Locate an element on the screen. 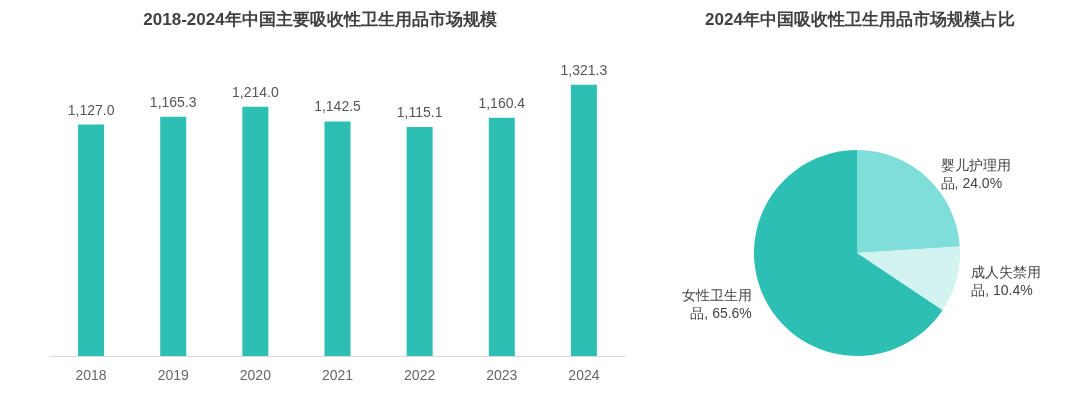  x-tick-label: 2021 is located at coordinates (337, 375).